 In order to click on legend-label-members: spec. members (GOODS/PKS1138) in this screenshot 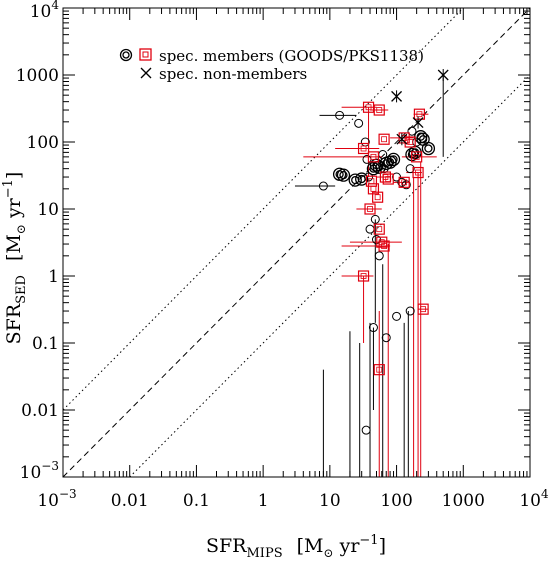, I will do `click(291, 56)`.